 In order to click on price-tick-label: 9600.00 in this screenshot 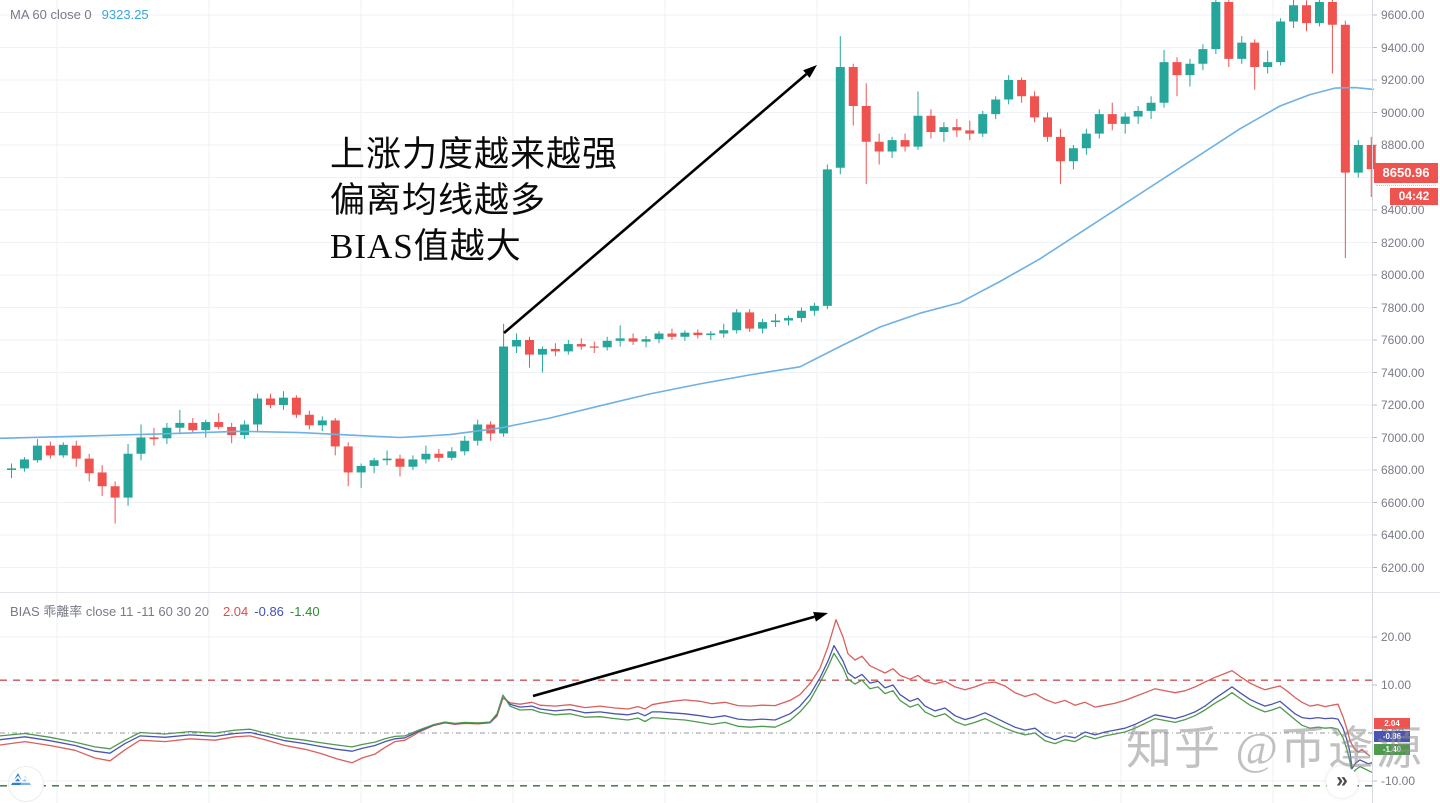, I will do `click(1403, 15)`.